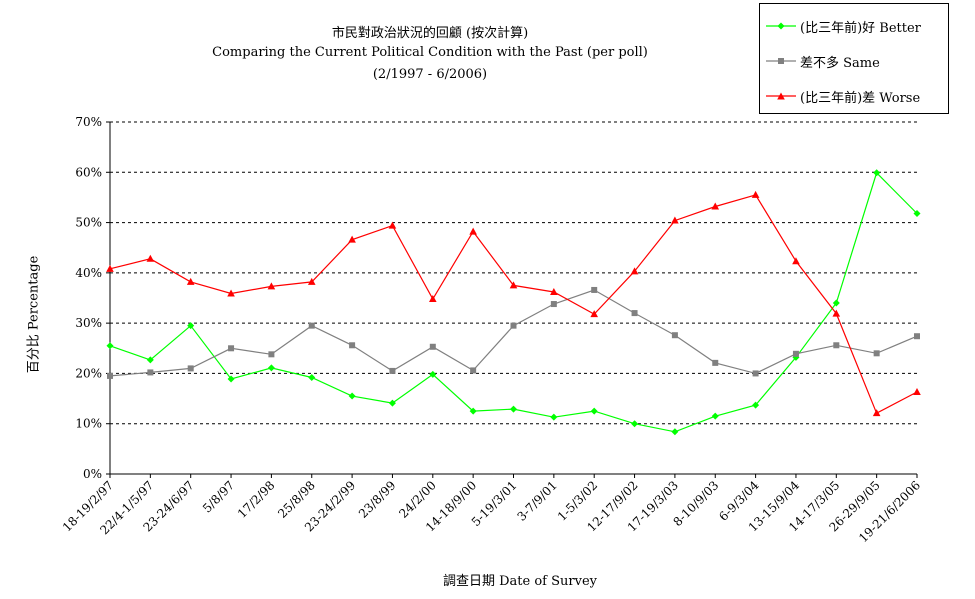  I want to click on legend-item-same: 差不多 Same, so click(823, 61).